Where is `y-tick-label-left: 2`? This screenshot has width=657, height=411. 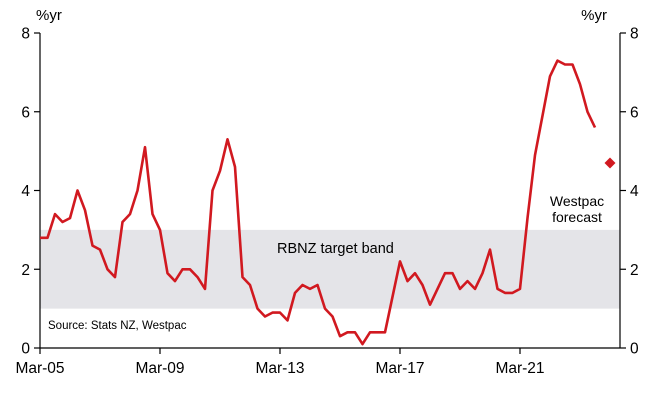 y-tick-label-left: 2 is located at coordinates (25, 270).